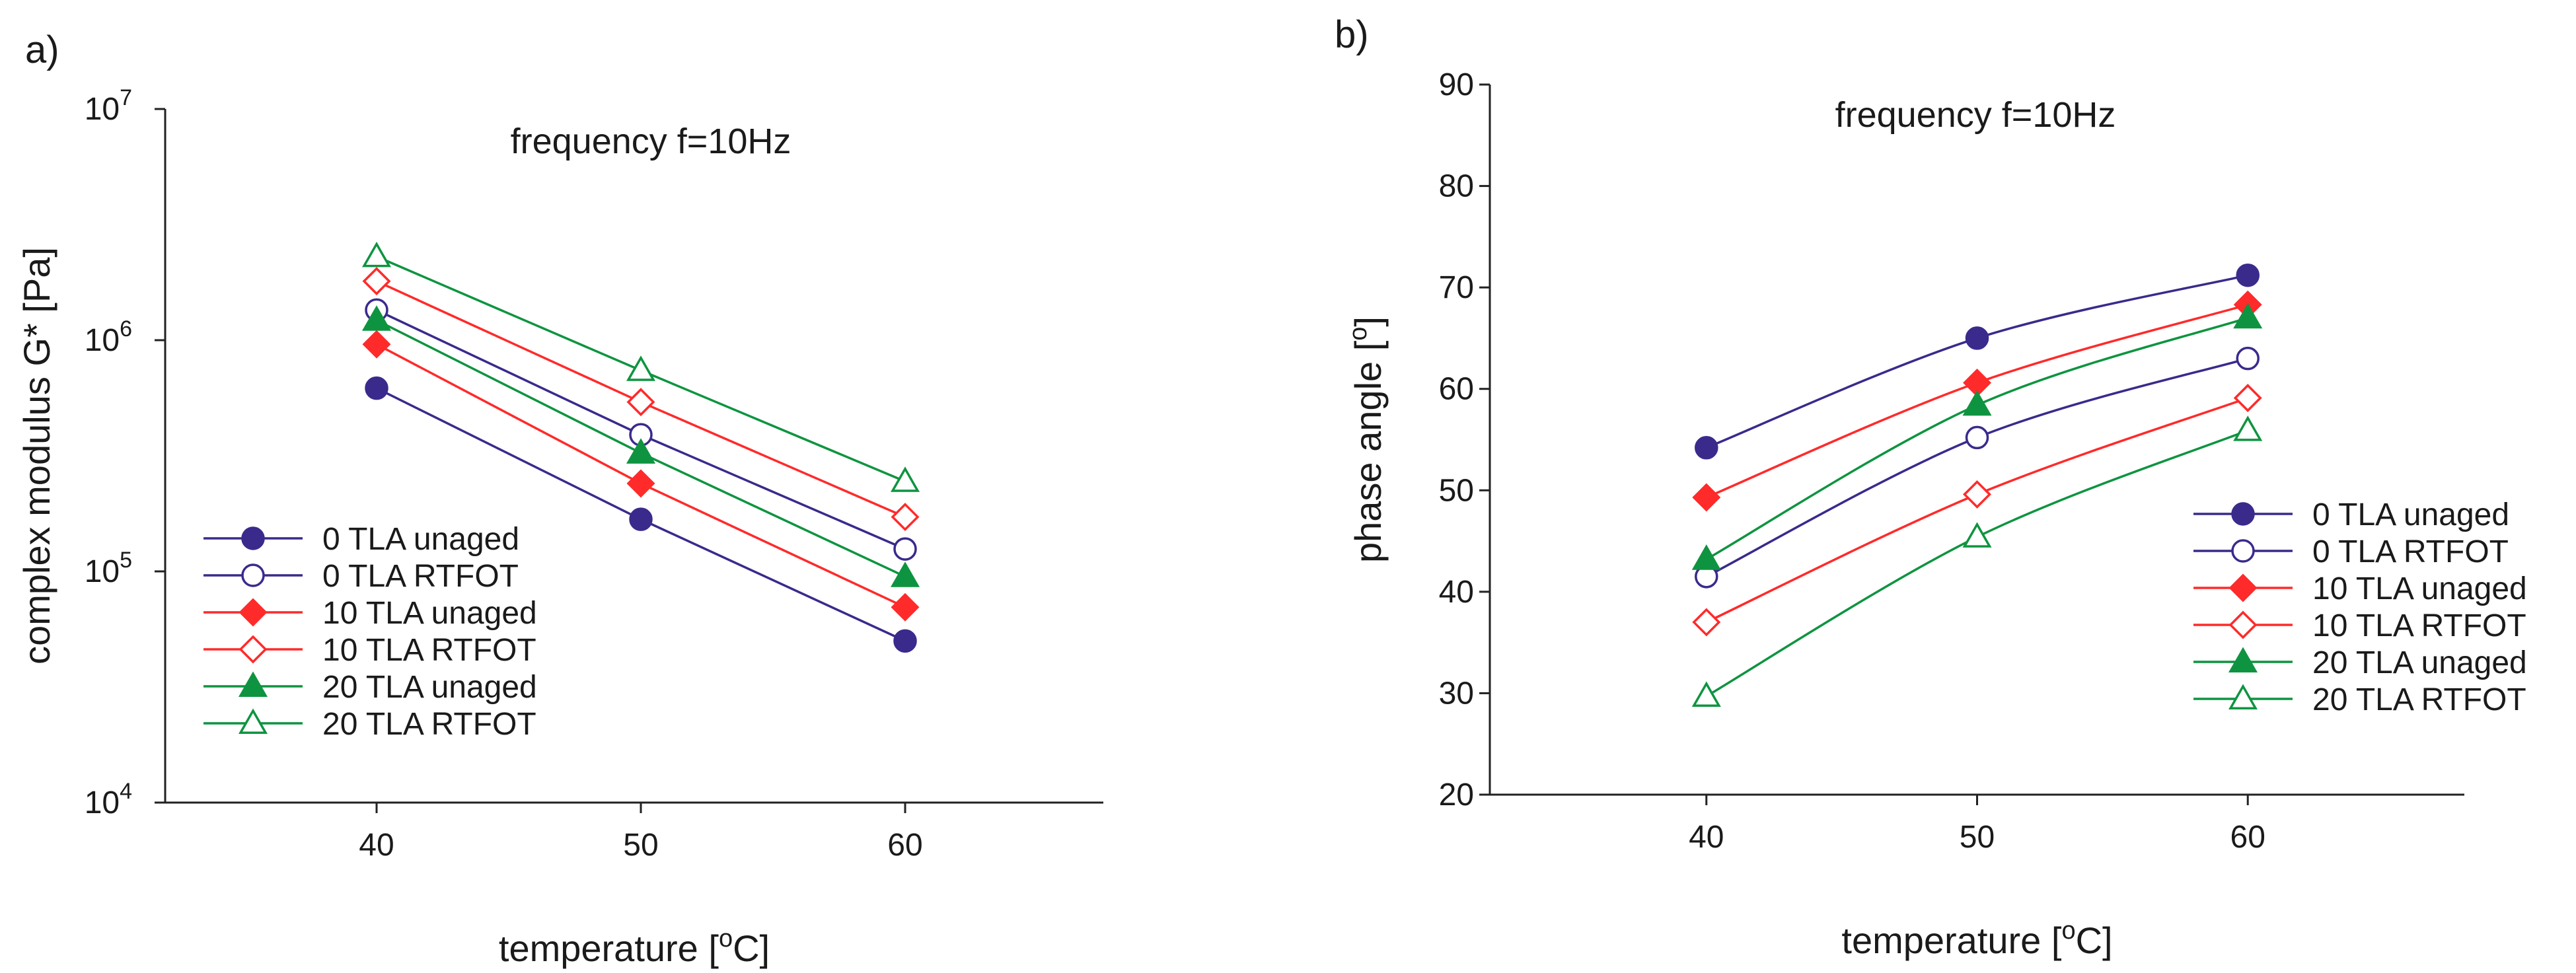  Describe the element at coordinates (1368, 350) in the screenshot. I see `y-axis-unit-open: [` at that location.